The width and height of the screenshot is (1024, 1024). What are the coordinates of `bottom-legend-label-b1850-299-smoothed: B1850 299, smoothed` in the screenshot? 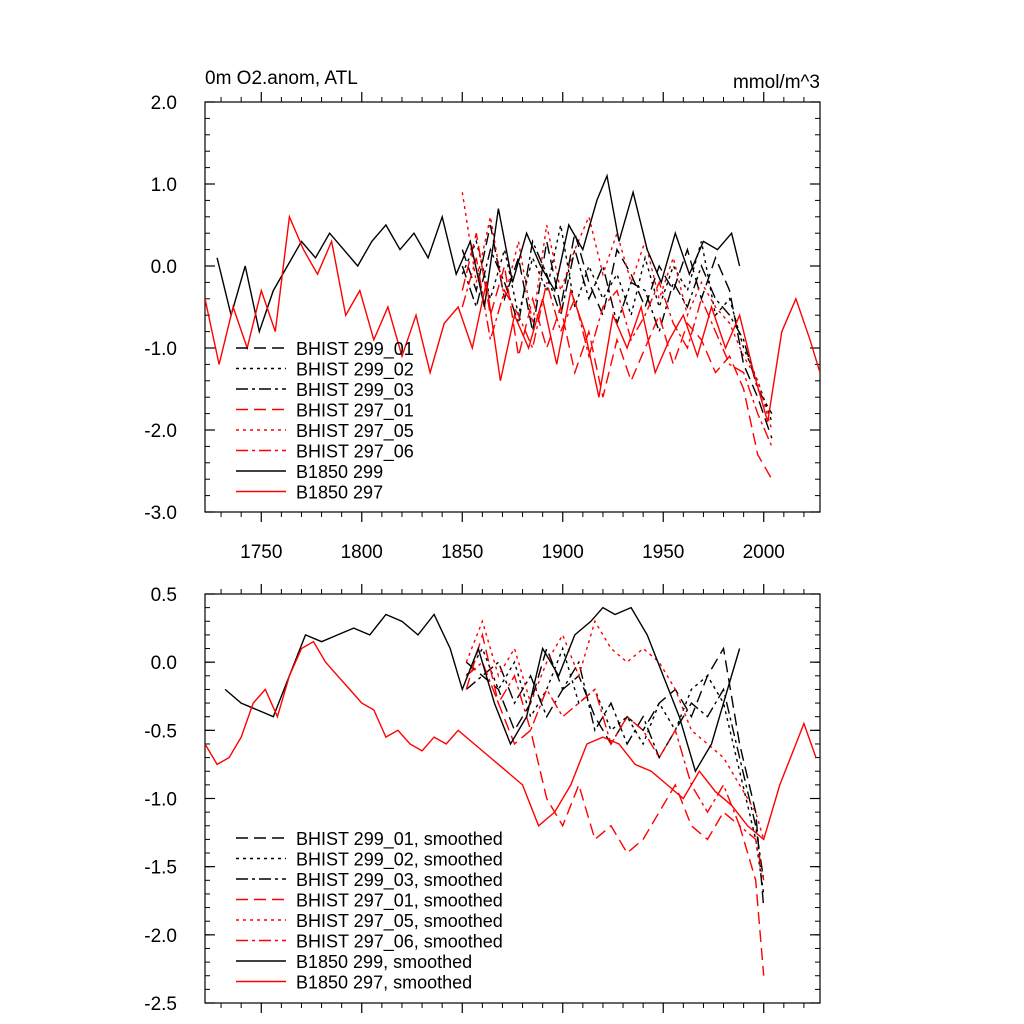 It's located at (384, 962).